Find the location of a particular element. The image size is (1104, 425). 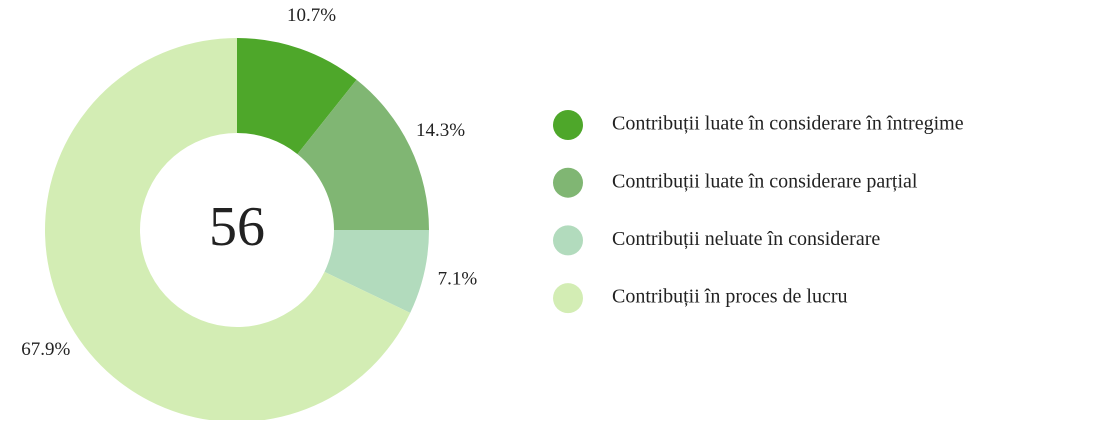

slice-label: 14.3% is located at coordinates (440, 130).